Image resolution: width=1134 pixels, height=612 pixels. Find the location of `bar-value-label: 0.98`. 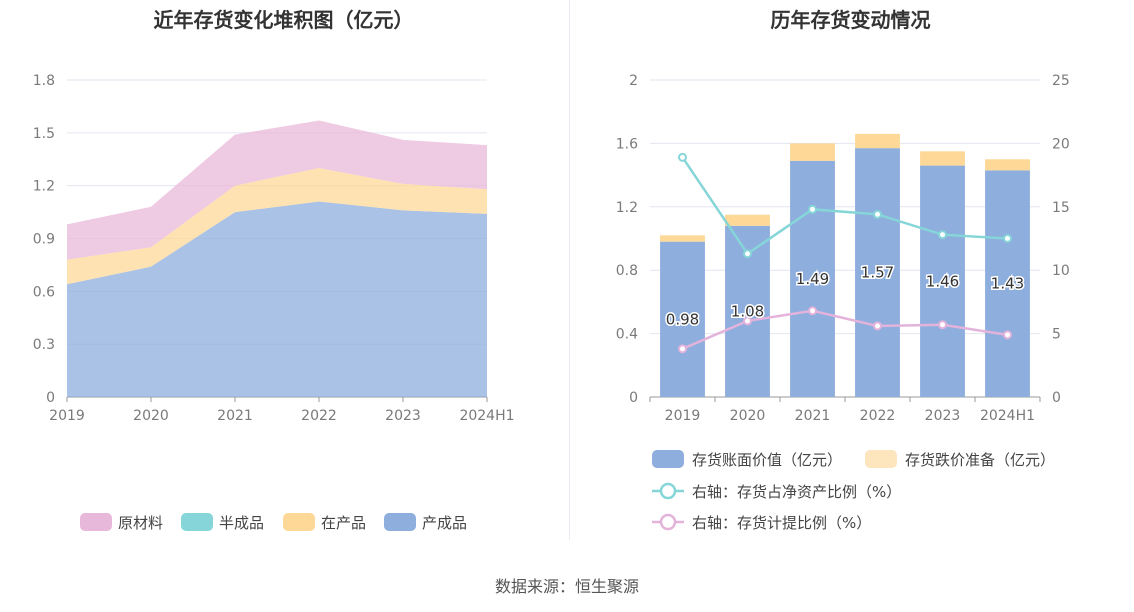

bar-value-label: 0.98 is located at coordinates (682, 319).